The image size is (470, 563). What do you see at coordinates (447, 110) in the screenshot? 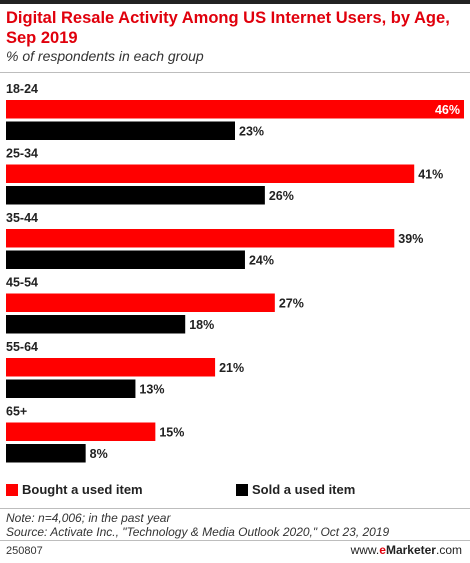
I see `data-label: 46%` at bounding box center [447, 110].